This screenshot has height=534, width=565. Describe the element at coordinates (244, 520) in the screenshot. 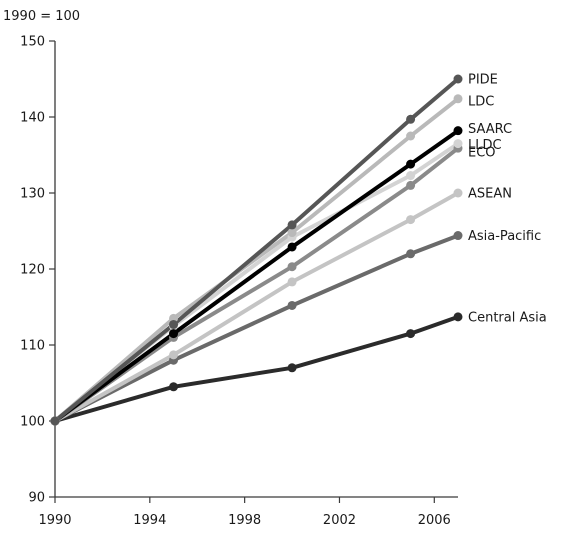

I see `x-tick-label: 1998` at that location.